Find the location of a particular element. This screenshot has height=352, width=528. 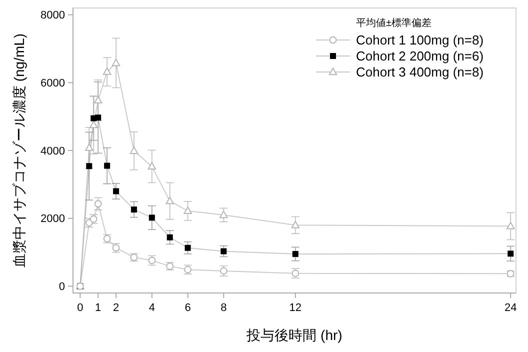

legend-label: Cohort 2 200mg (n=6) is located at coordinates (420, 56).